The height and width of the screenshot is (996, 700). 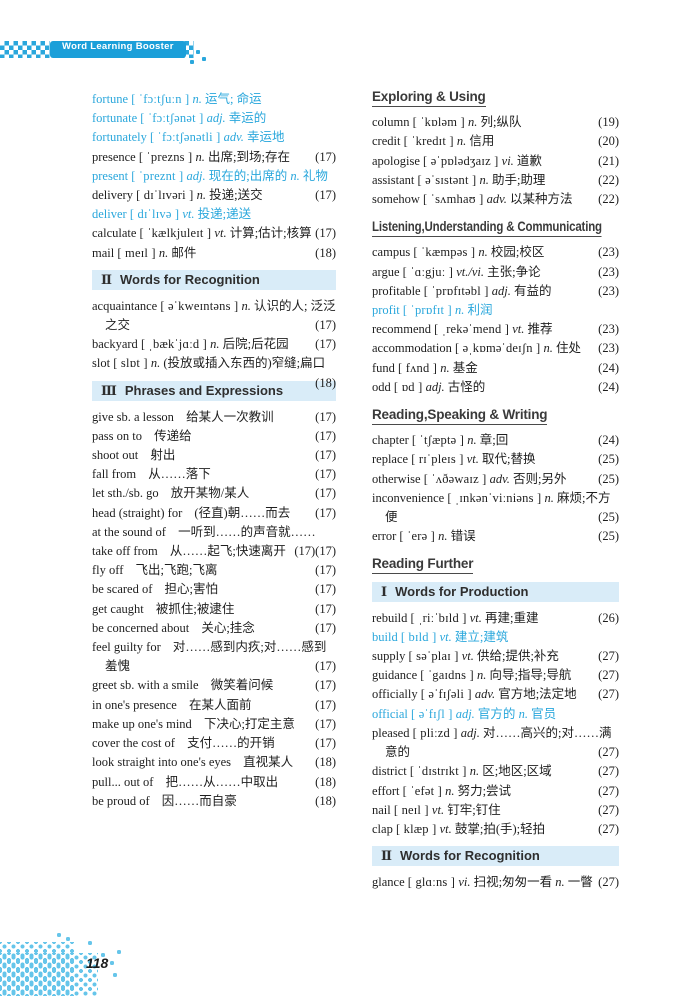 What do you see at coordinates (396, 160) in the screenshot?
I see `entry-word: apologise` at bounding box center [396, 160].